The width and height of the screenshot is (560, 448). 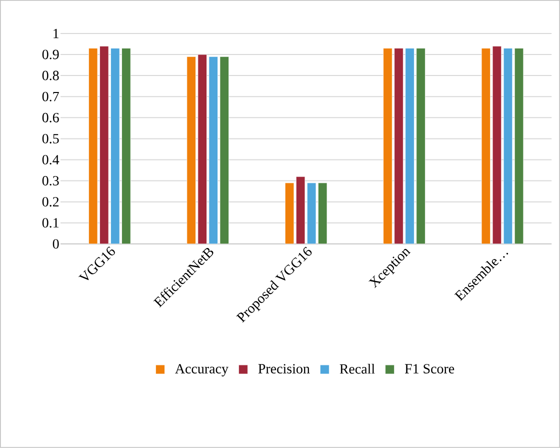 What do you see at coordinates (51, 160) in the screenshot?
I see `y-tick-label: 0.4` at bounding box center [51, 160].